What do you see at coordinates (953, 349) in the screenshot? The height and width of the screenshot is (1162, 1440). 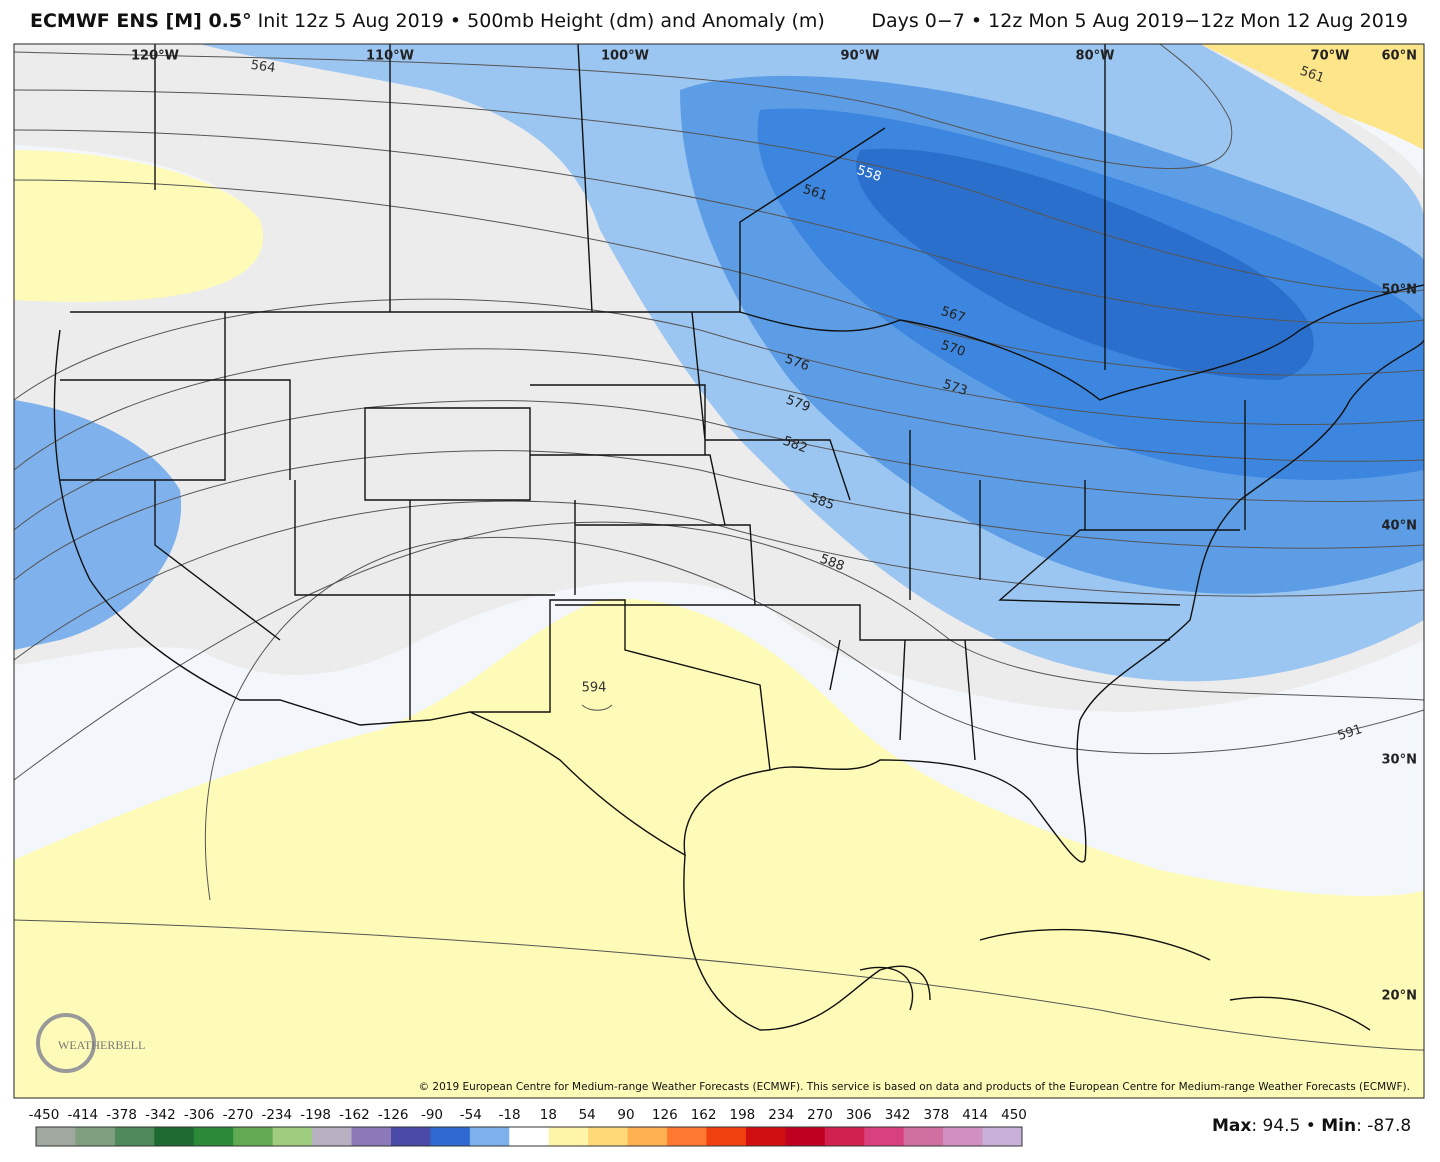 I see `contour-label: 570` at bounding box center [953, 349].